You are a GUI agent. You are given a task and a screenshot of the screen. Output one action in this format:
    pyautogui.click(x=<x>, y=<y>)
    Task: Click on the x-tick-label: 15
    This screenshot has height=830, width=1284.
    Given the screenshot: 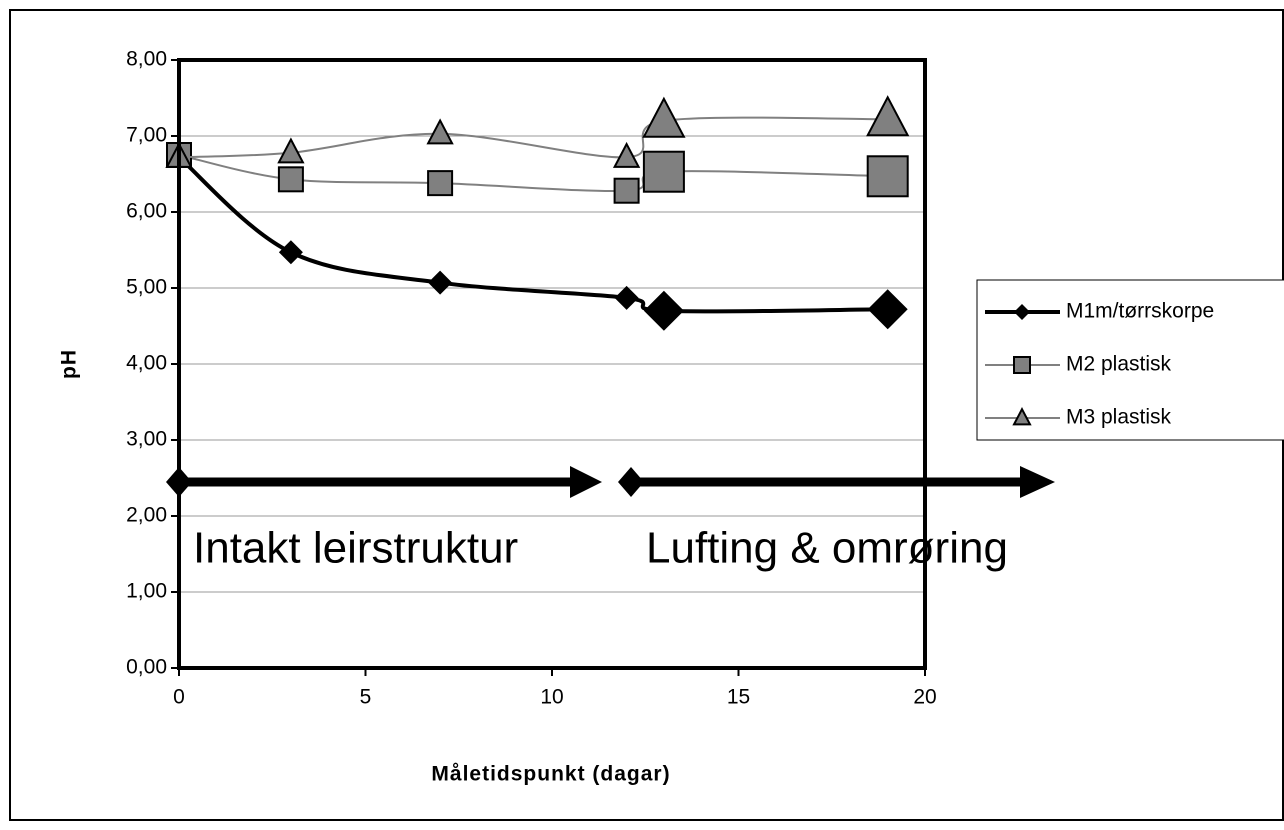 What is the action you would take?
    pyautogui.click(x=738, y=697)
    